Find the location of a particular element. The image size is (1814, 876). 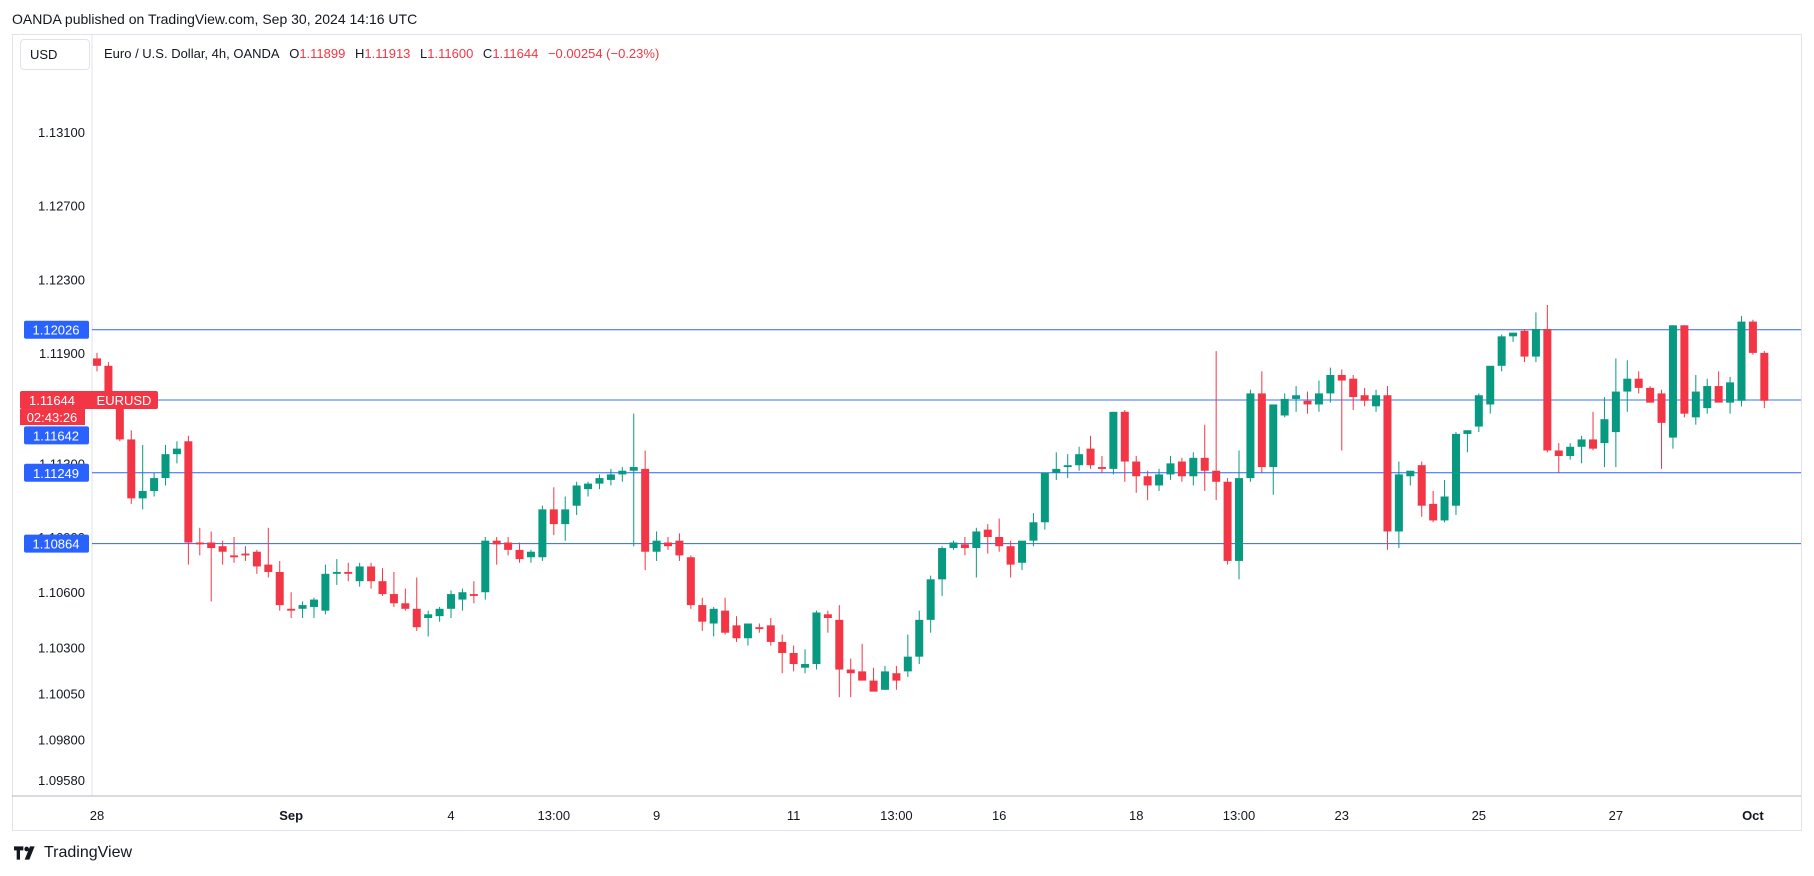

currency-button: USD is located at coordinates (55, 54).